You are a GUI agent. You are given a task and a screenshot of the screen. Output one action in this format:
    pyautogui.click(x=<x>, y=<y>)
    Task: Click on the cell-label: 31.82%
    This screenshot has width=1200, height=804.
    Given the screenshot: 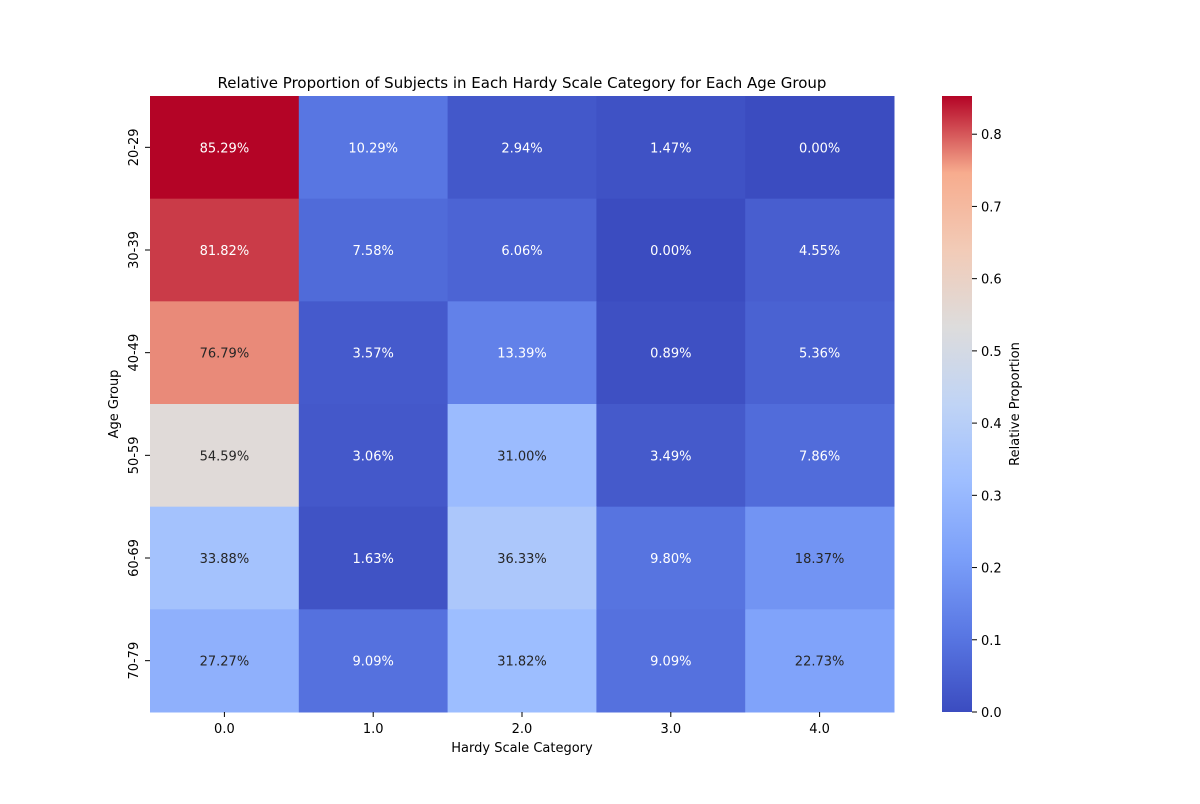 What is the action you would take?
    pyautogui.click(x=522, y=662)
    